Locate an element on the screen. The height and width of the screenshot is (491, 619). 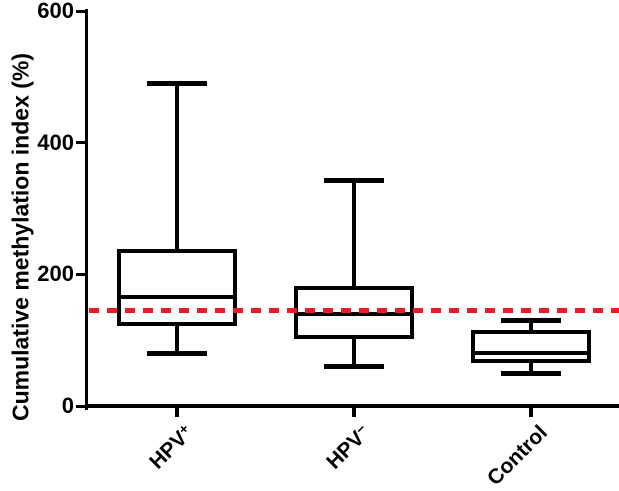
reference-line is located at coordinates (354, 311).